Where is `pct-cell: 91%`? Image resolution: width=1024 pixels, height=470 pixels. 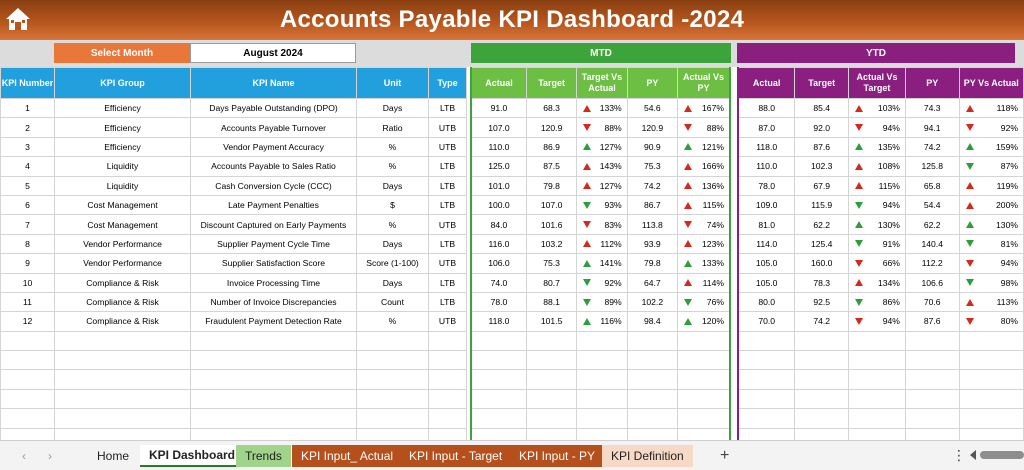 pct-cell: 91% is located at coordinates (877, 244).